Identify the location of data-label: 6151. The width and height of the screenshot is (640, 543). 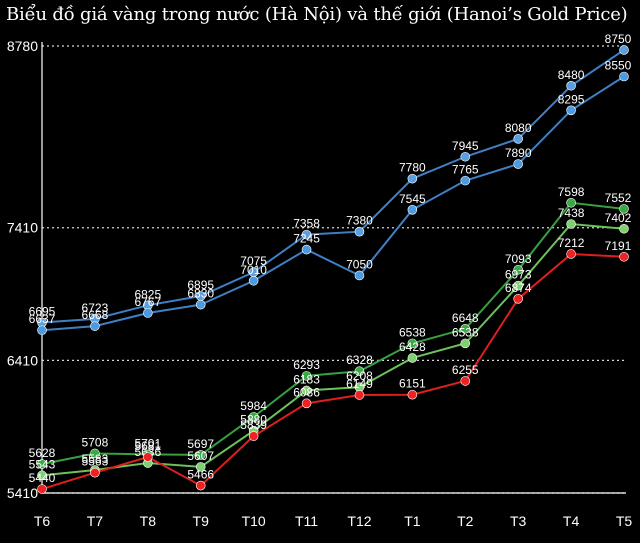
(412, 384).